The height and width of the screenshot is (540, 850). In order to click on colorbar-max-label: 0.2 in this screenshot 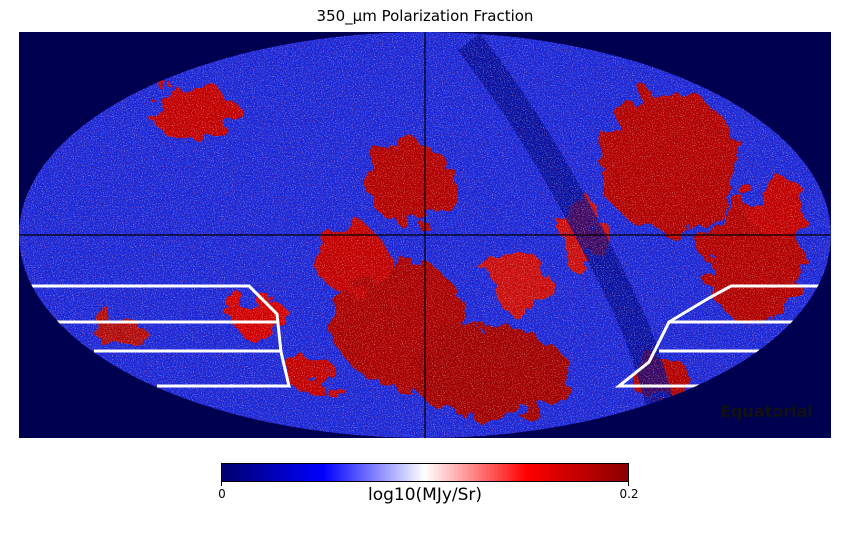, I will do `click(629, 494)`.